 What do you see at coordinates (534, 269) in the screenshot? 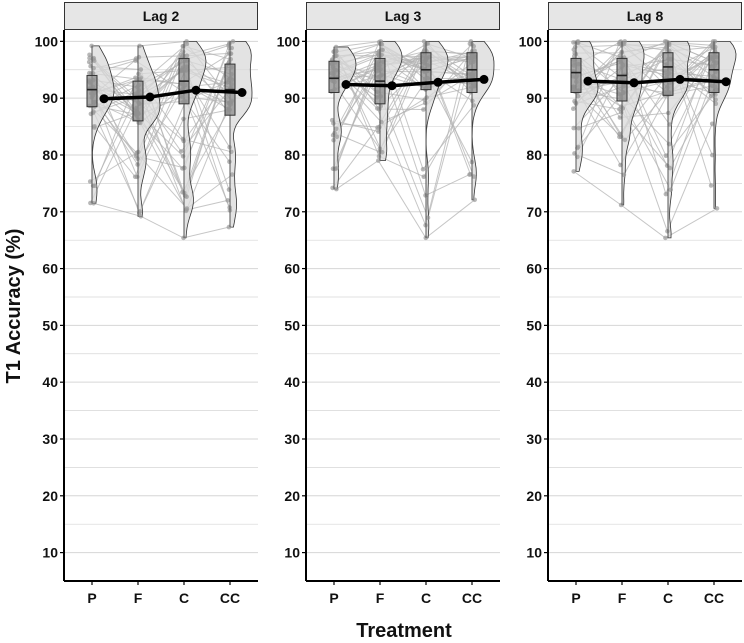
I see `y-tick-label: 60` at bounding box center [534, 269].